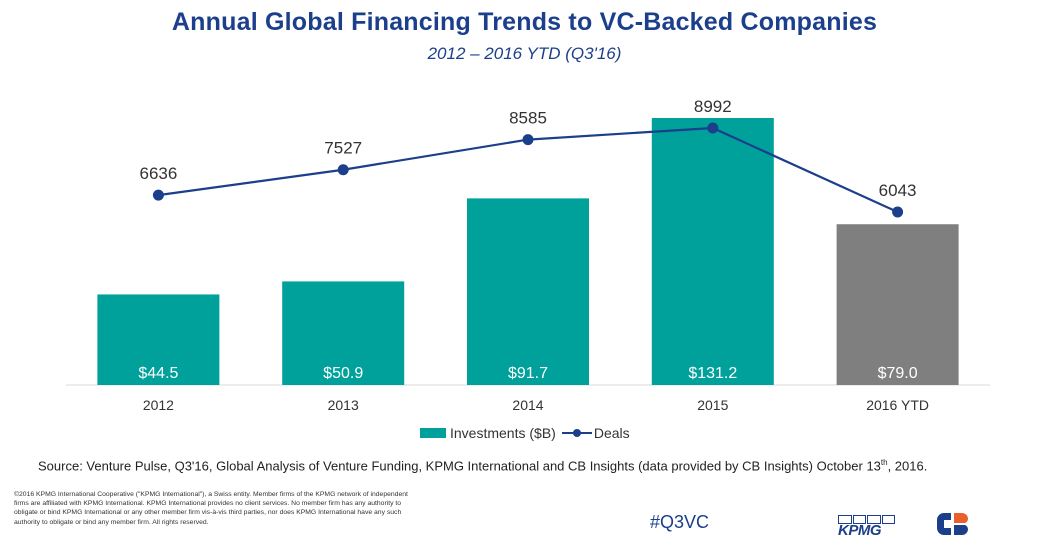 The width and height of the screenshot is (1049, 553). I want to click on deals-value-label: 6636, so click(158, 173).